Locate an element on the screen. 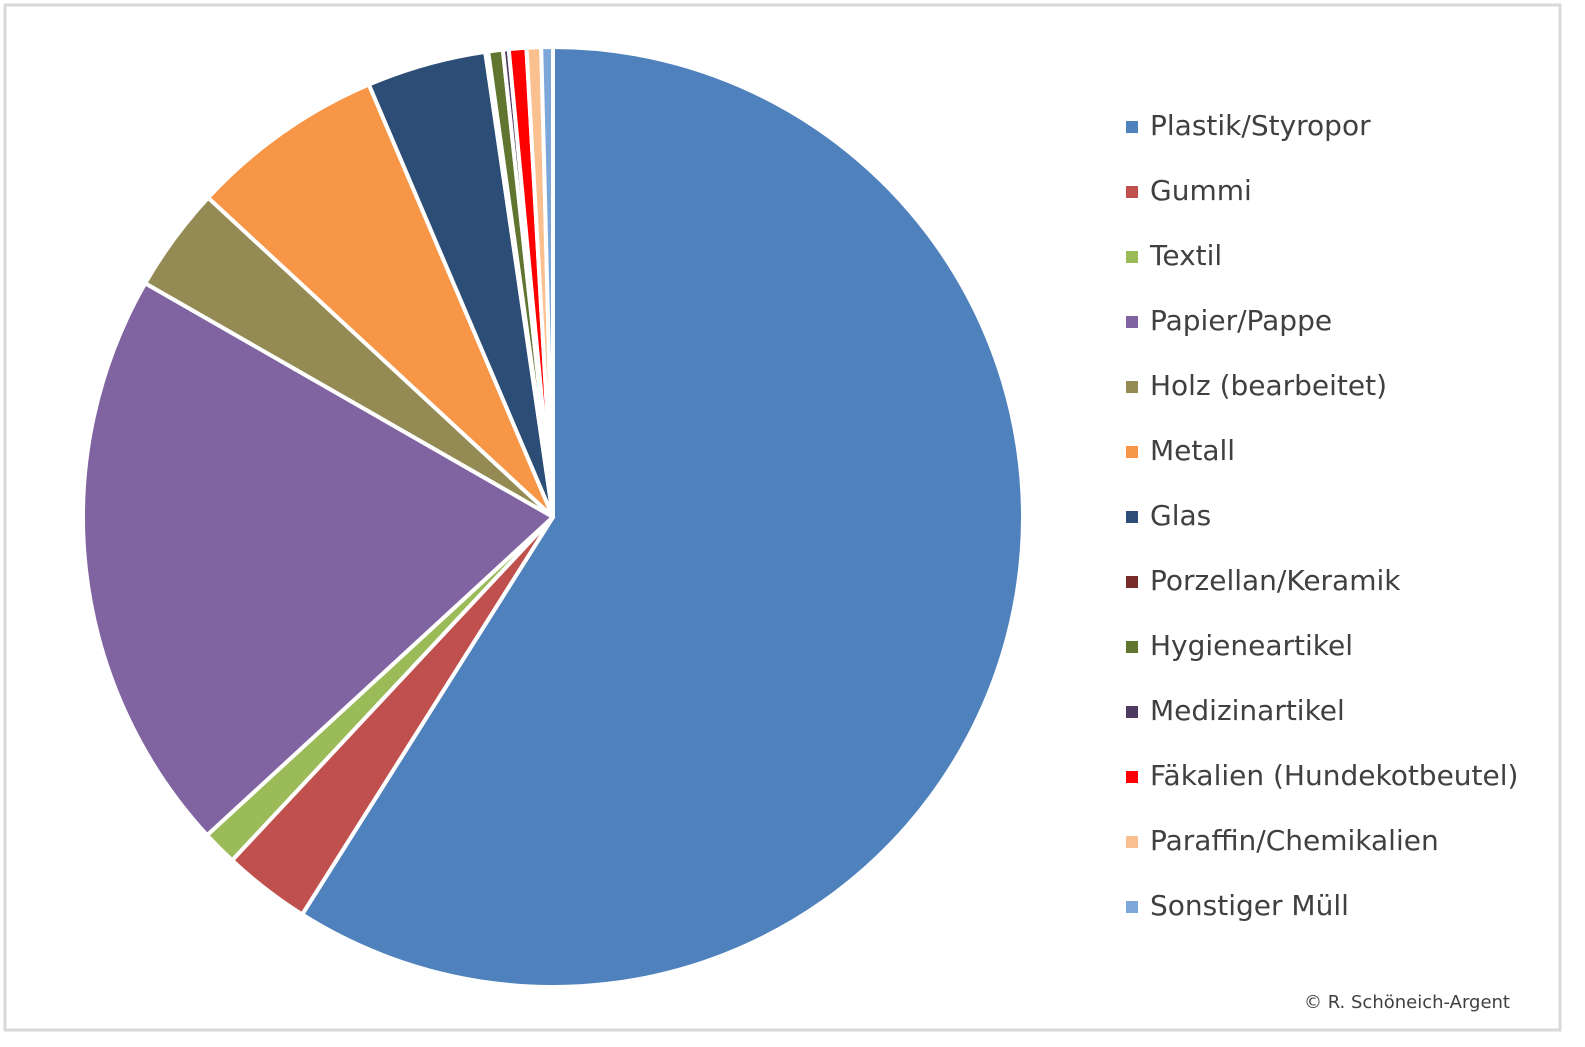  legend-label: Hygieneartikel is located at coordinates (1251, 645).